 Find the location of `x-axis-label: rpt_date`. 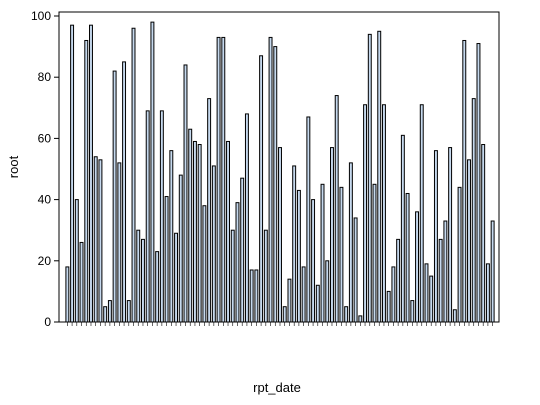

x-axis-label: rpt_date is located at coordinates (277, 387).